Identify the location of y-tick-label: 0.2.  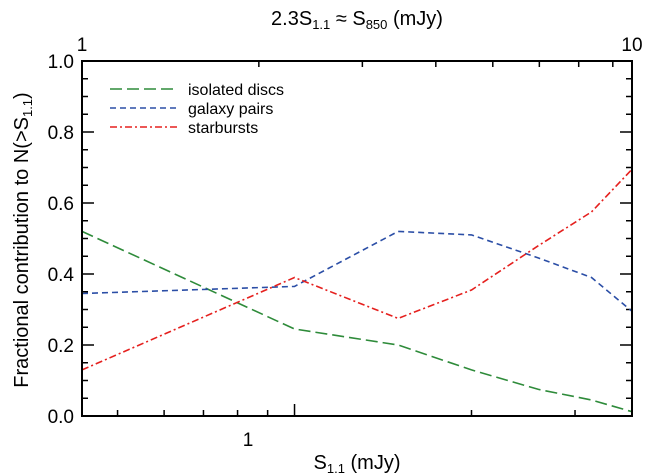
(61, 346).